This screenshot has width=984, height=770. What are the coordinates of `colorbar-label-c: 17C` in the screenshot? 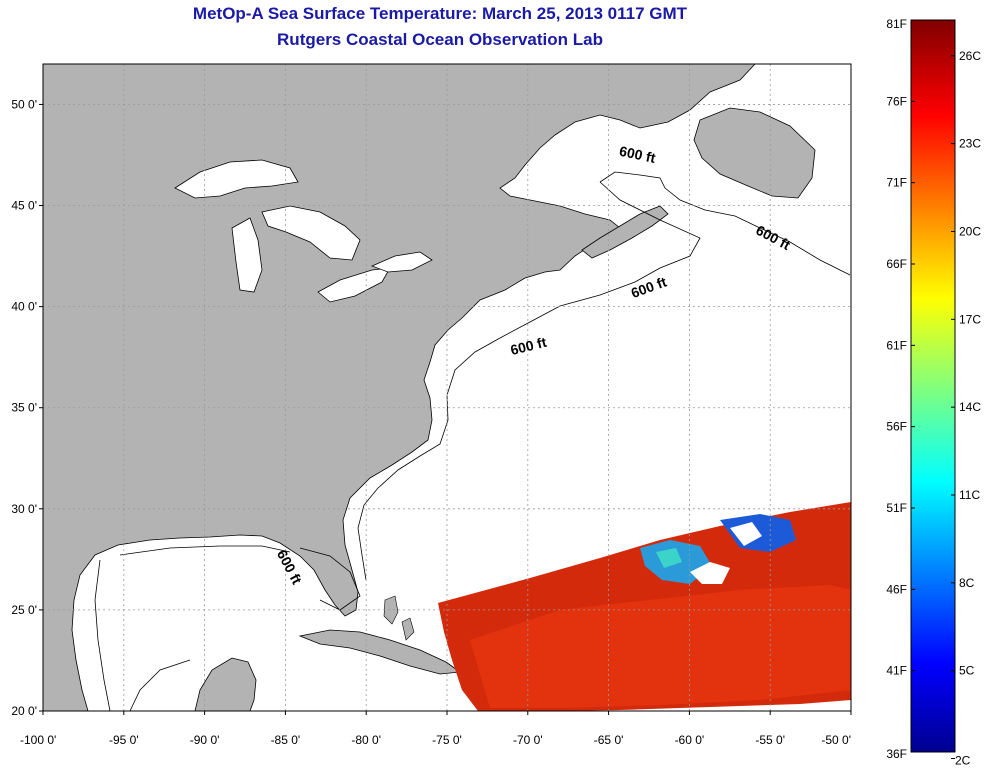 It's located at (970, 319).